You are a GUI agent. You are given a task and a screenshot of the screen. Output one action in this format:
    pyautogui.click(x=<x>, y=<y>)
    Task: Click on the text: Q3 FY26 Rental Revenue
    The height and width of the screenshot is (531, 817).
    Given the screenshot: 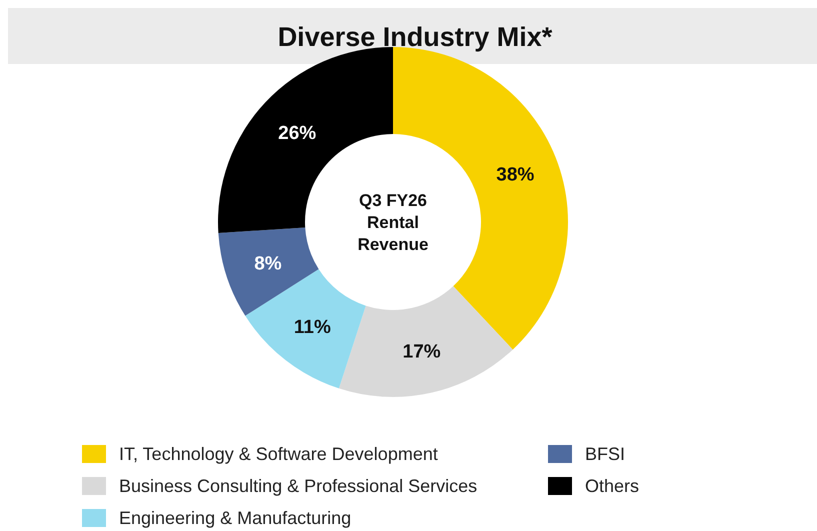 What is the action you would take?
    pyautogui.click(x=393, y=222)
    